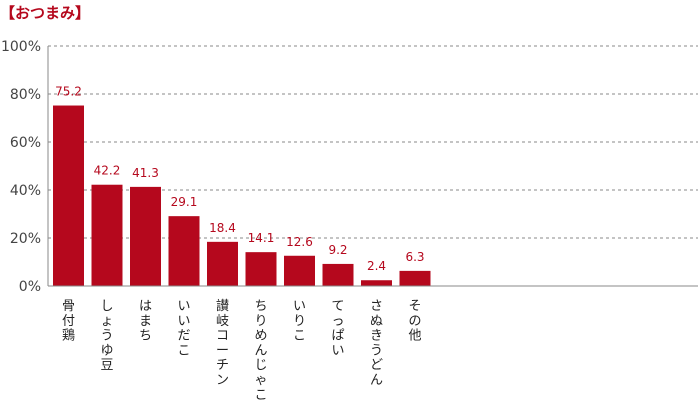  What do you see at coordinates (414, 321) in the screenshot?
I see `category-label: その他` at bounding box center [414, 321].